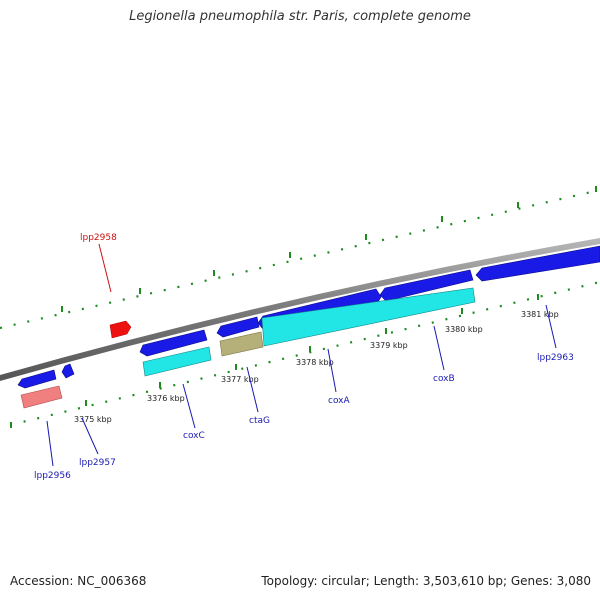  I want to click on gene-label-coxC: coxC, so click(194, 436).